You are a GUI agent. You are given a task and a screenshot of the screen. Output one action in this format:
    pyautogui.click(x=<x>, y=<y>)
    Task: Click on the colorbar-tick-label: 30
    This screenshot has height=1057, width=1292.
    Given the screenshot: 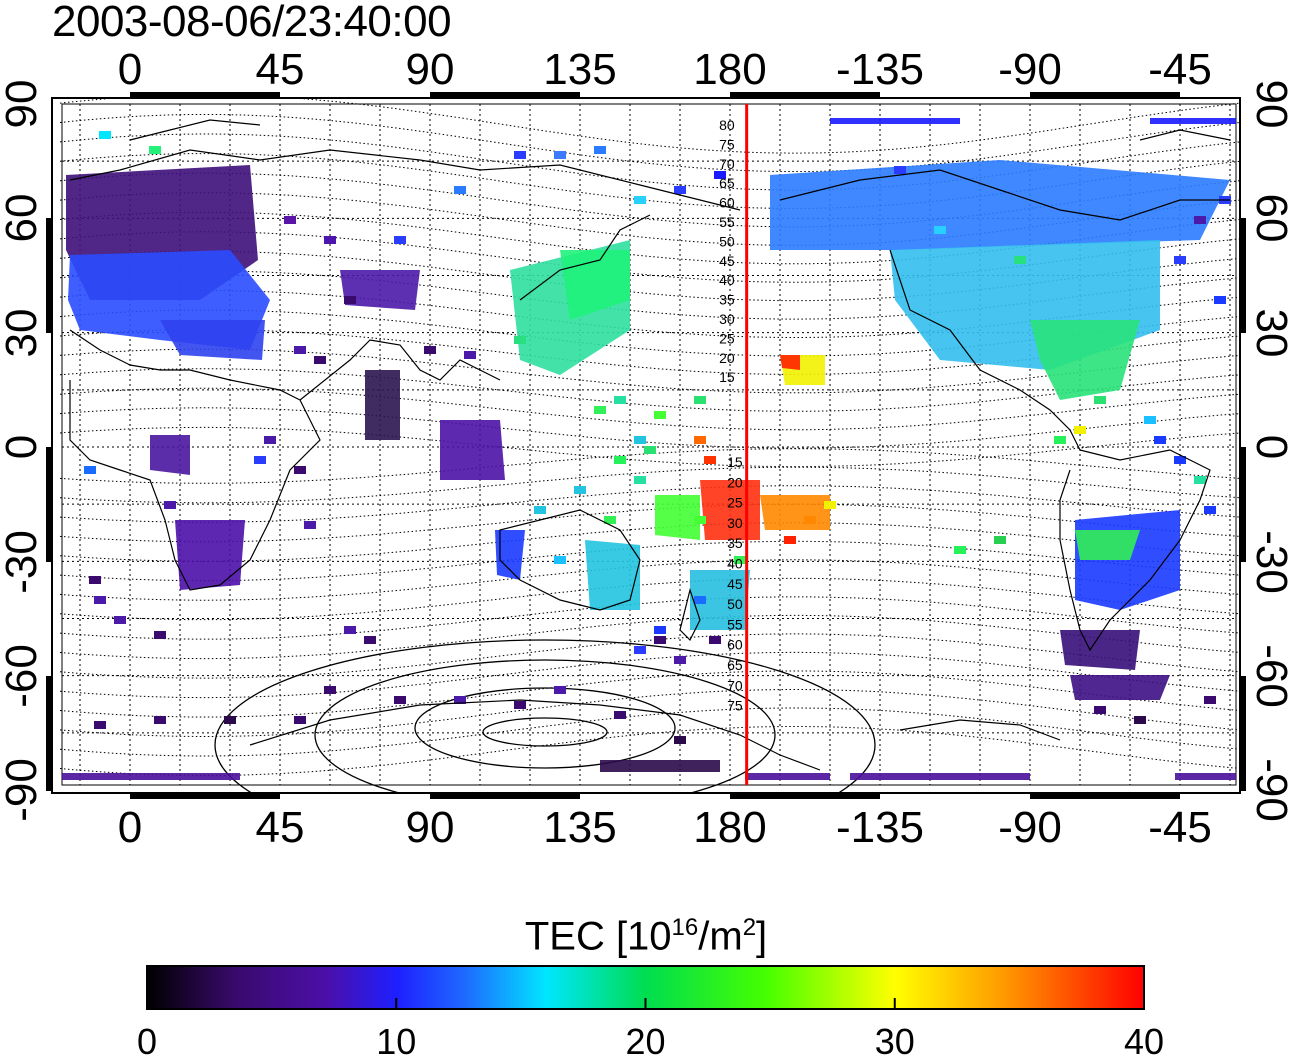 What is the action you would take?
    pyautogui.click(x=895, y=1039)
    